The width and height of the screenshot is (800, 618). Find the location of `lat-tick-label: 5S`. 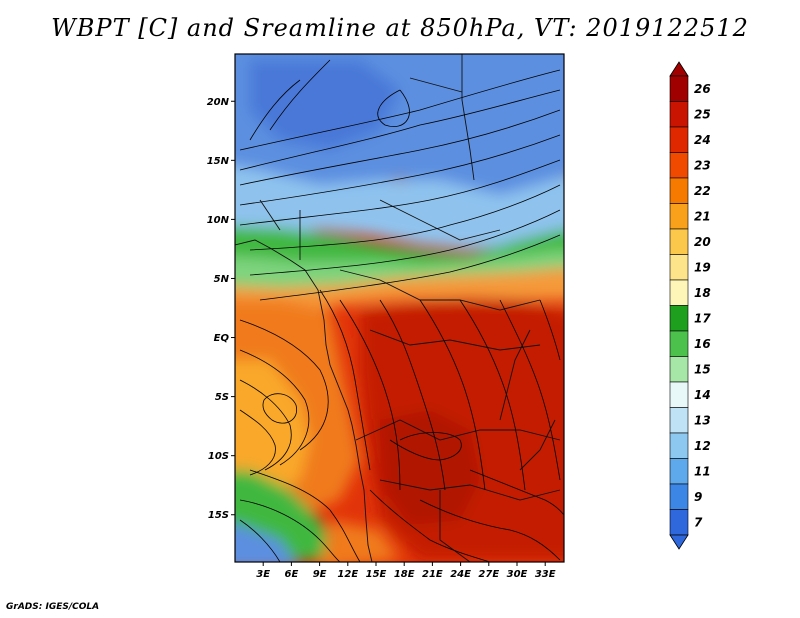

lat-tick-label: 5S is located at coordinates (222, 397).